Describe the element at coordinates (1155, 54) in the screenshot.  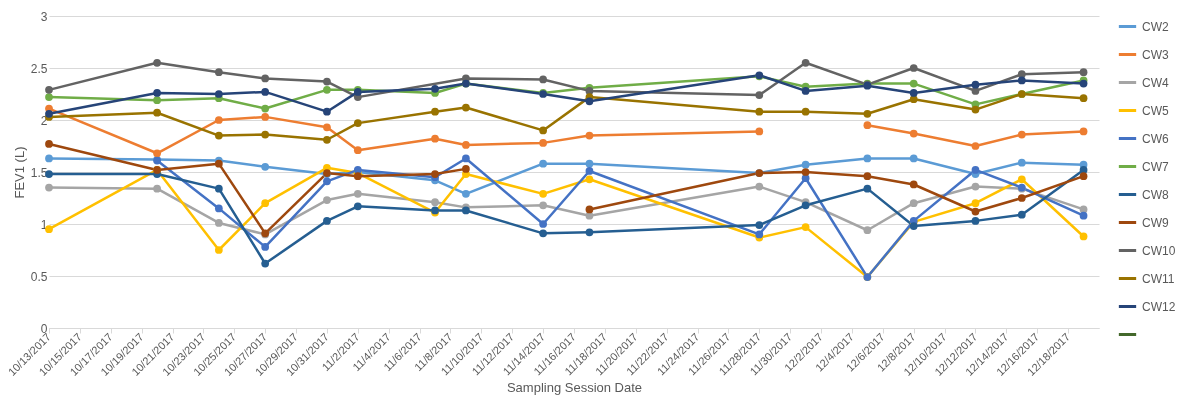
I see `legend-label: CW3` at that location.